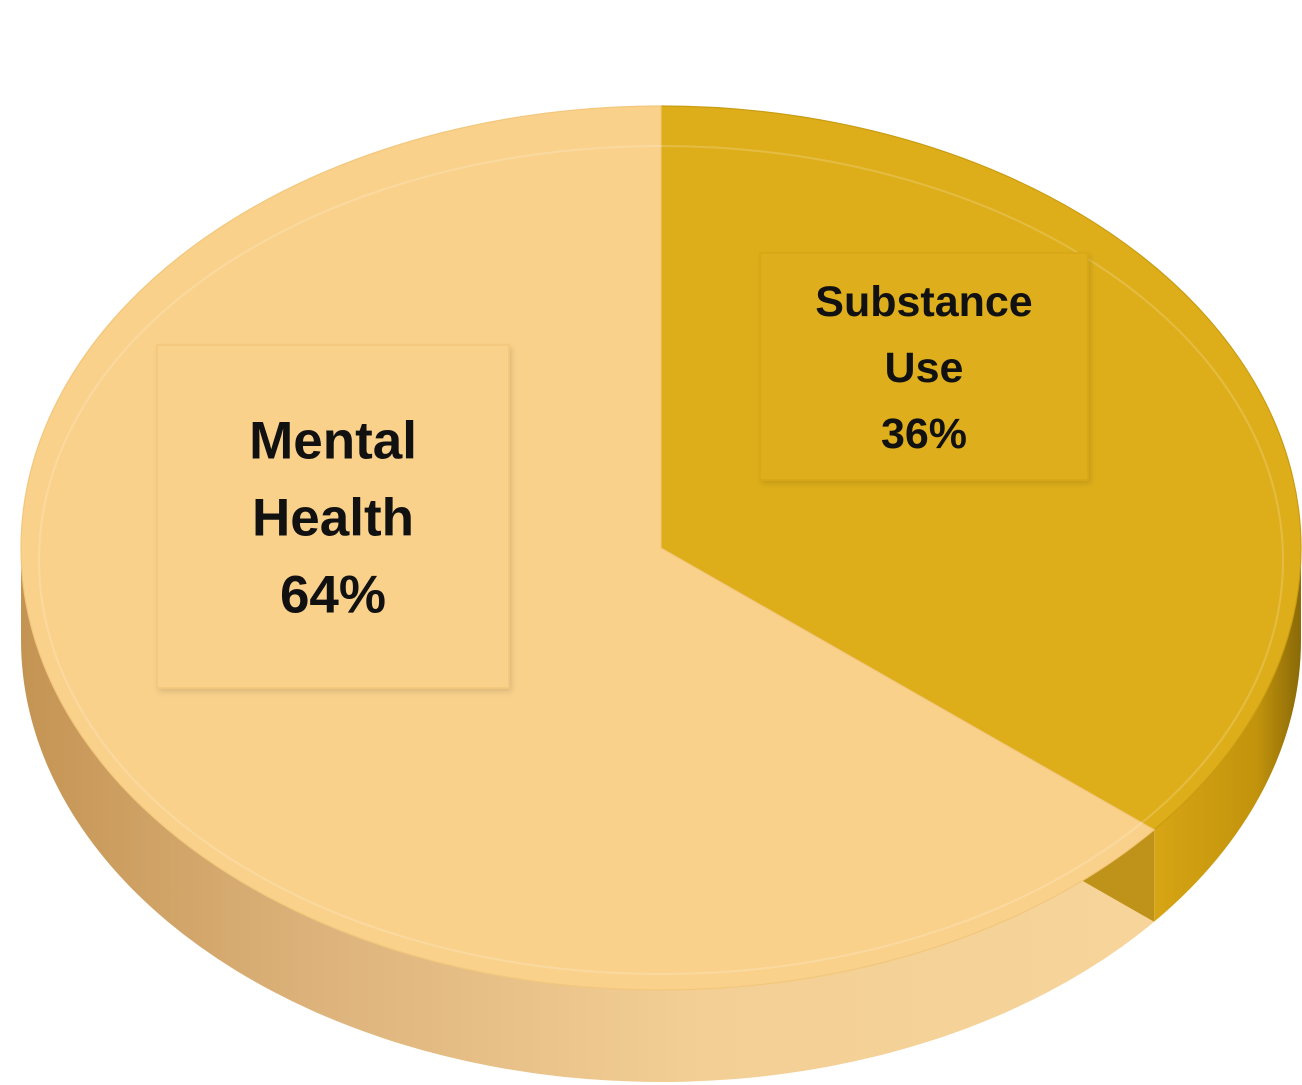 Image resolution: width=1302 pixels, height=1085 pixels. I want to click on pie-side-substance-use, so click(1227, 735).